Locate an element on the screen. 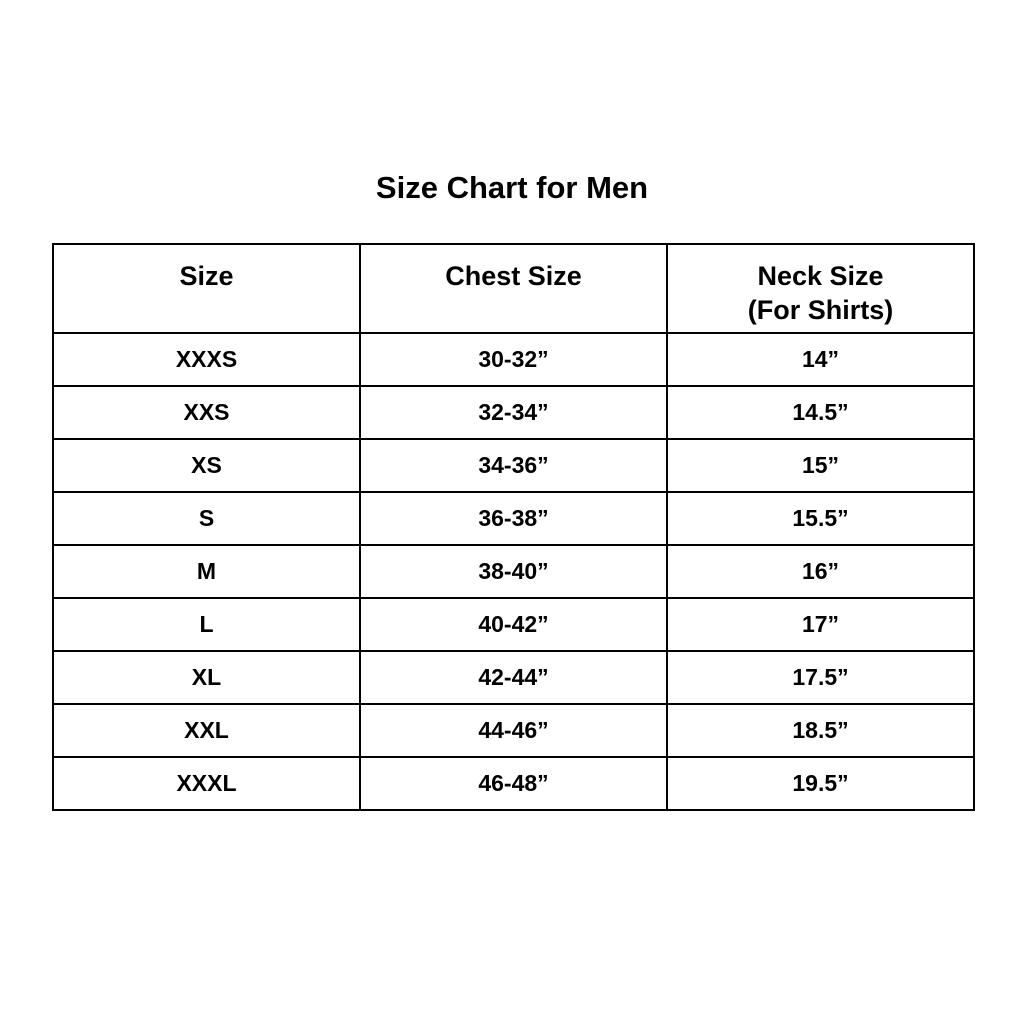  chest-size-cell: 34-36” is located at coordinates (513, 465).